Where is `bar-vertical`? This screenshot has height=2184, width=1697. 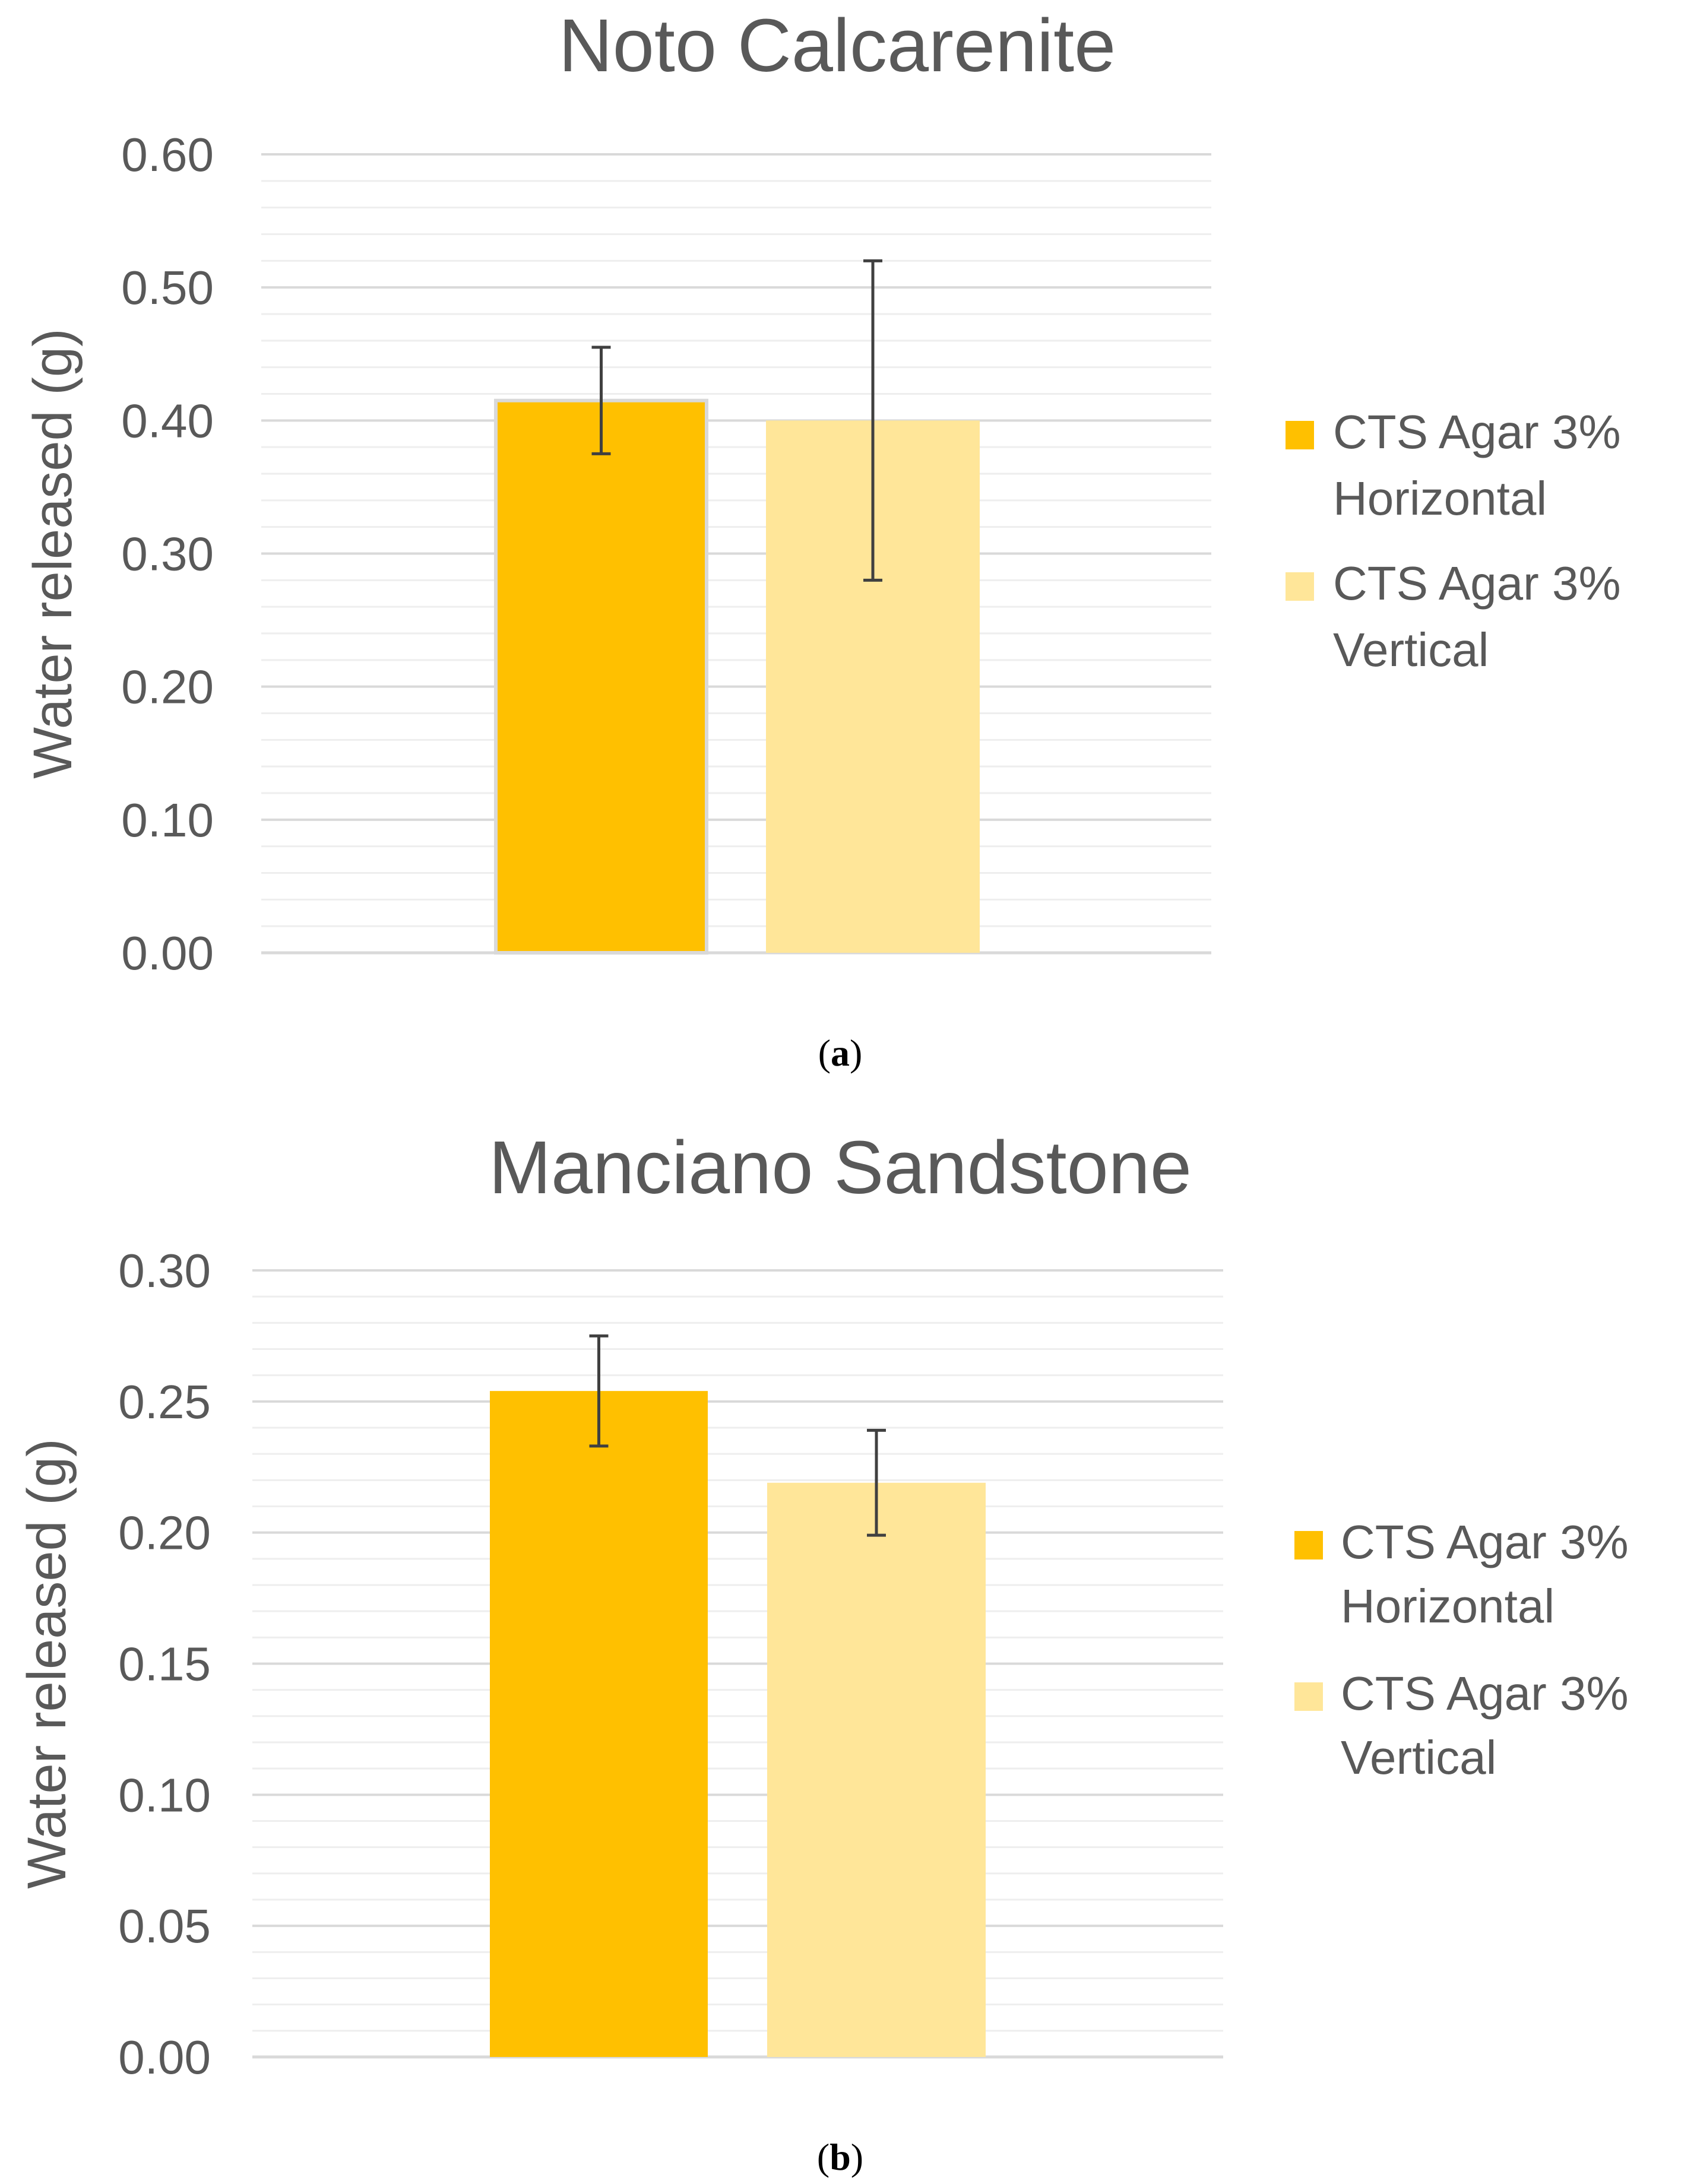 bar-vertical is located at coordinates (876, 1770).